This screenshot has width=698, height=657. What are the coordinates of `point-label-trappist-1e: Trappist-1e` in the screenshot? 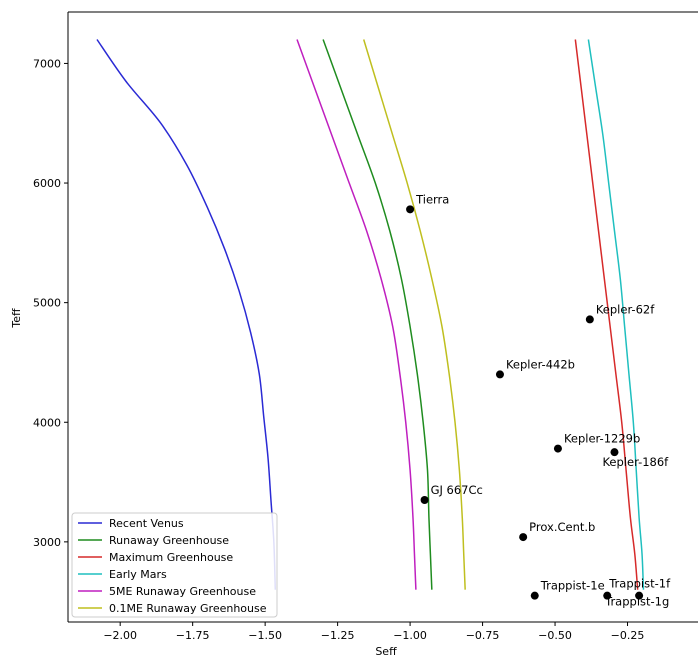 It's located at (572, 586).